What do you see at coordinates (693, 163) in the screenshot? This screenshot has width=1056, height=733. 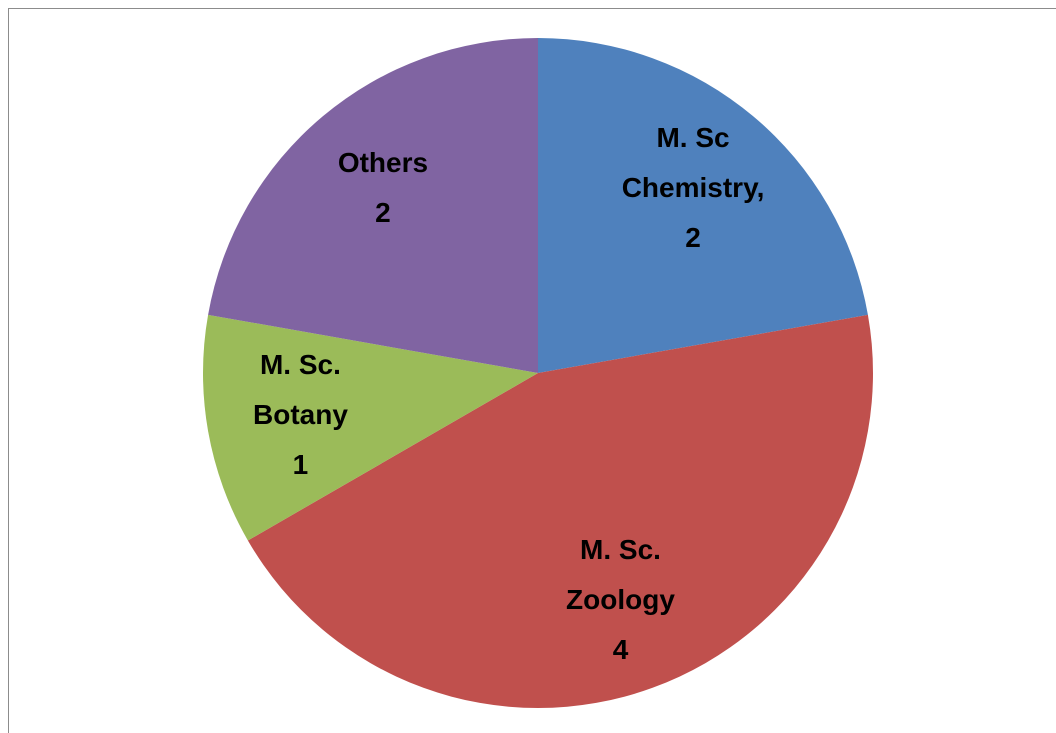 I see `category-label: M. Sc Chemistry,` at bounding box center [693, 163].